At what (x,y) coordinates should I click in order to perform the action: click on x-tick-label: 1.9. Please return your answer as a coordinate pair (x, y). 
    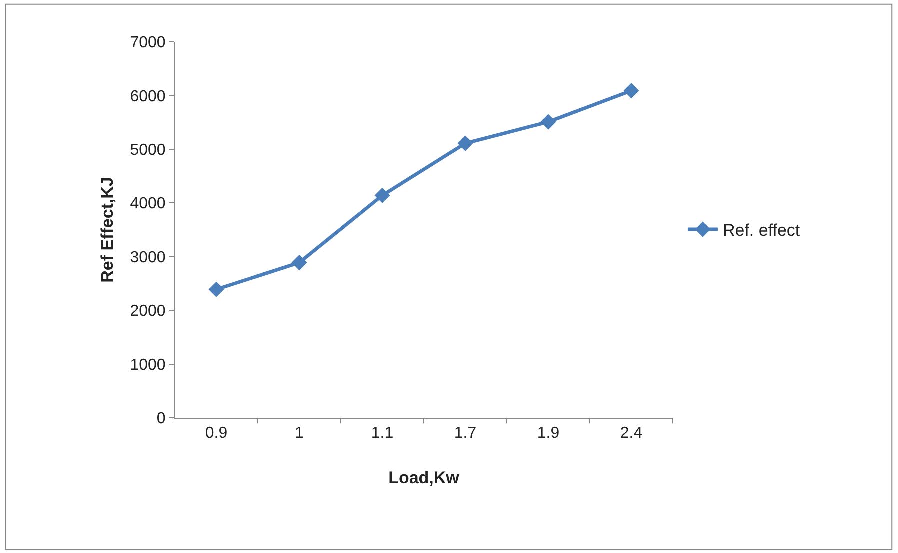
    Looking at the image, I should click on (548, 433).